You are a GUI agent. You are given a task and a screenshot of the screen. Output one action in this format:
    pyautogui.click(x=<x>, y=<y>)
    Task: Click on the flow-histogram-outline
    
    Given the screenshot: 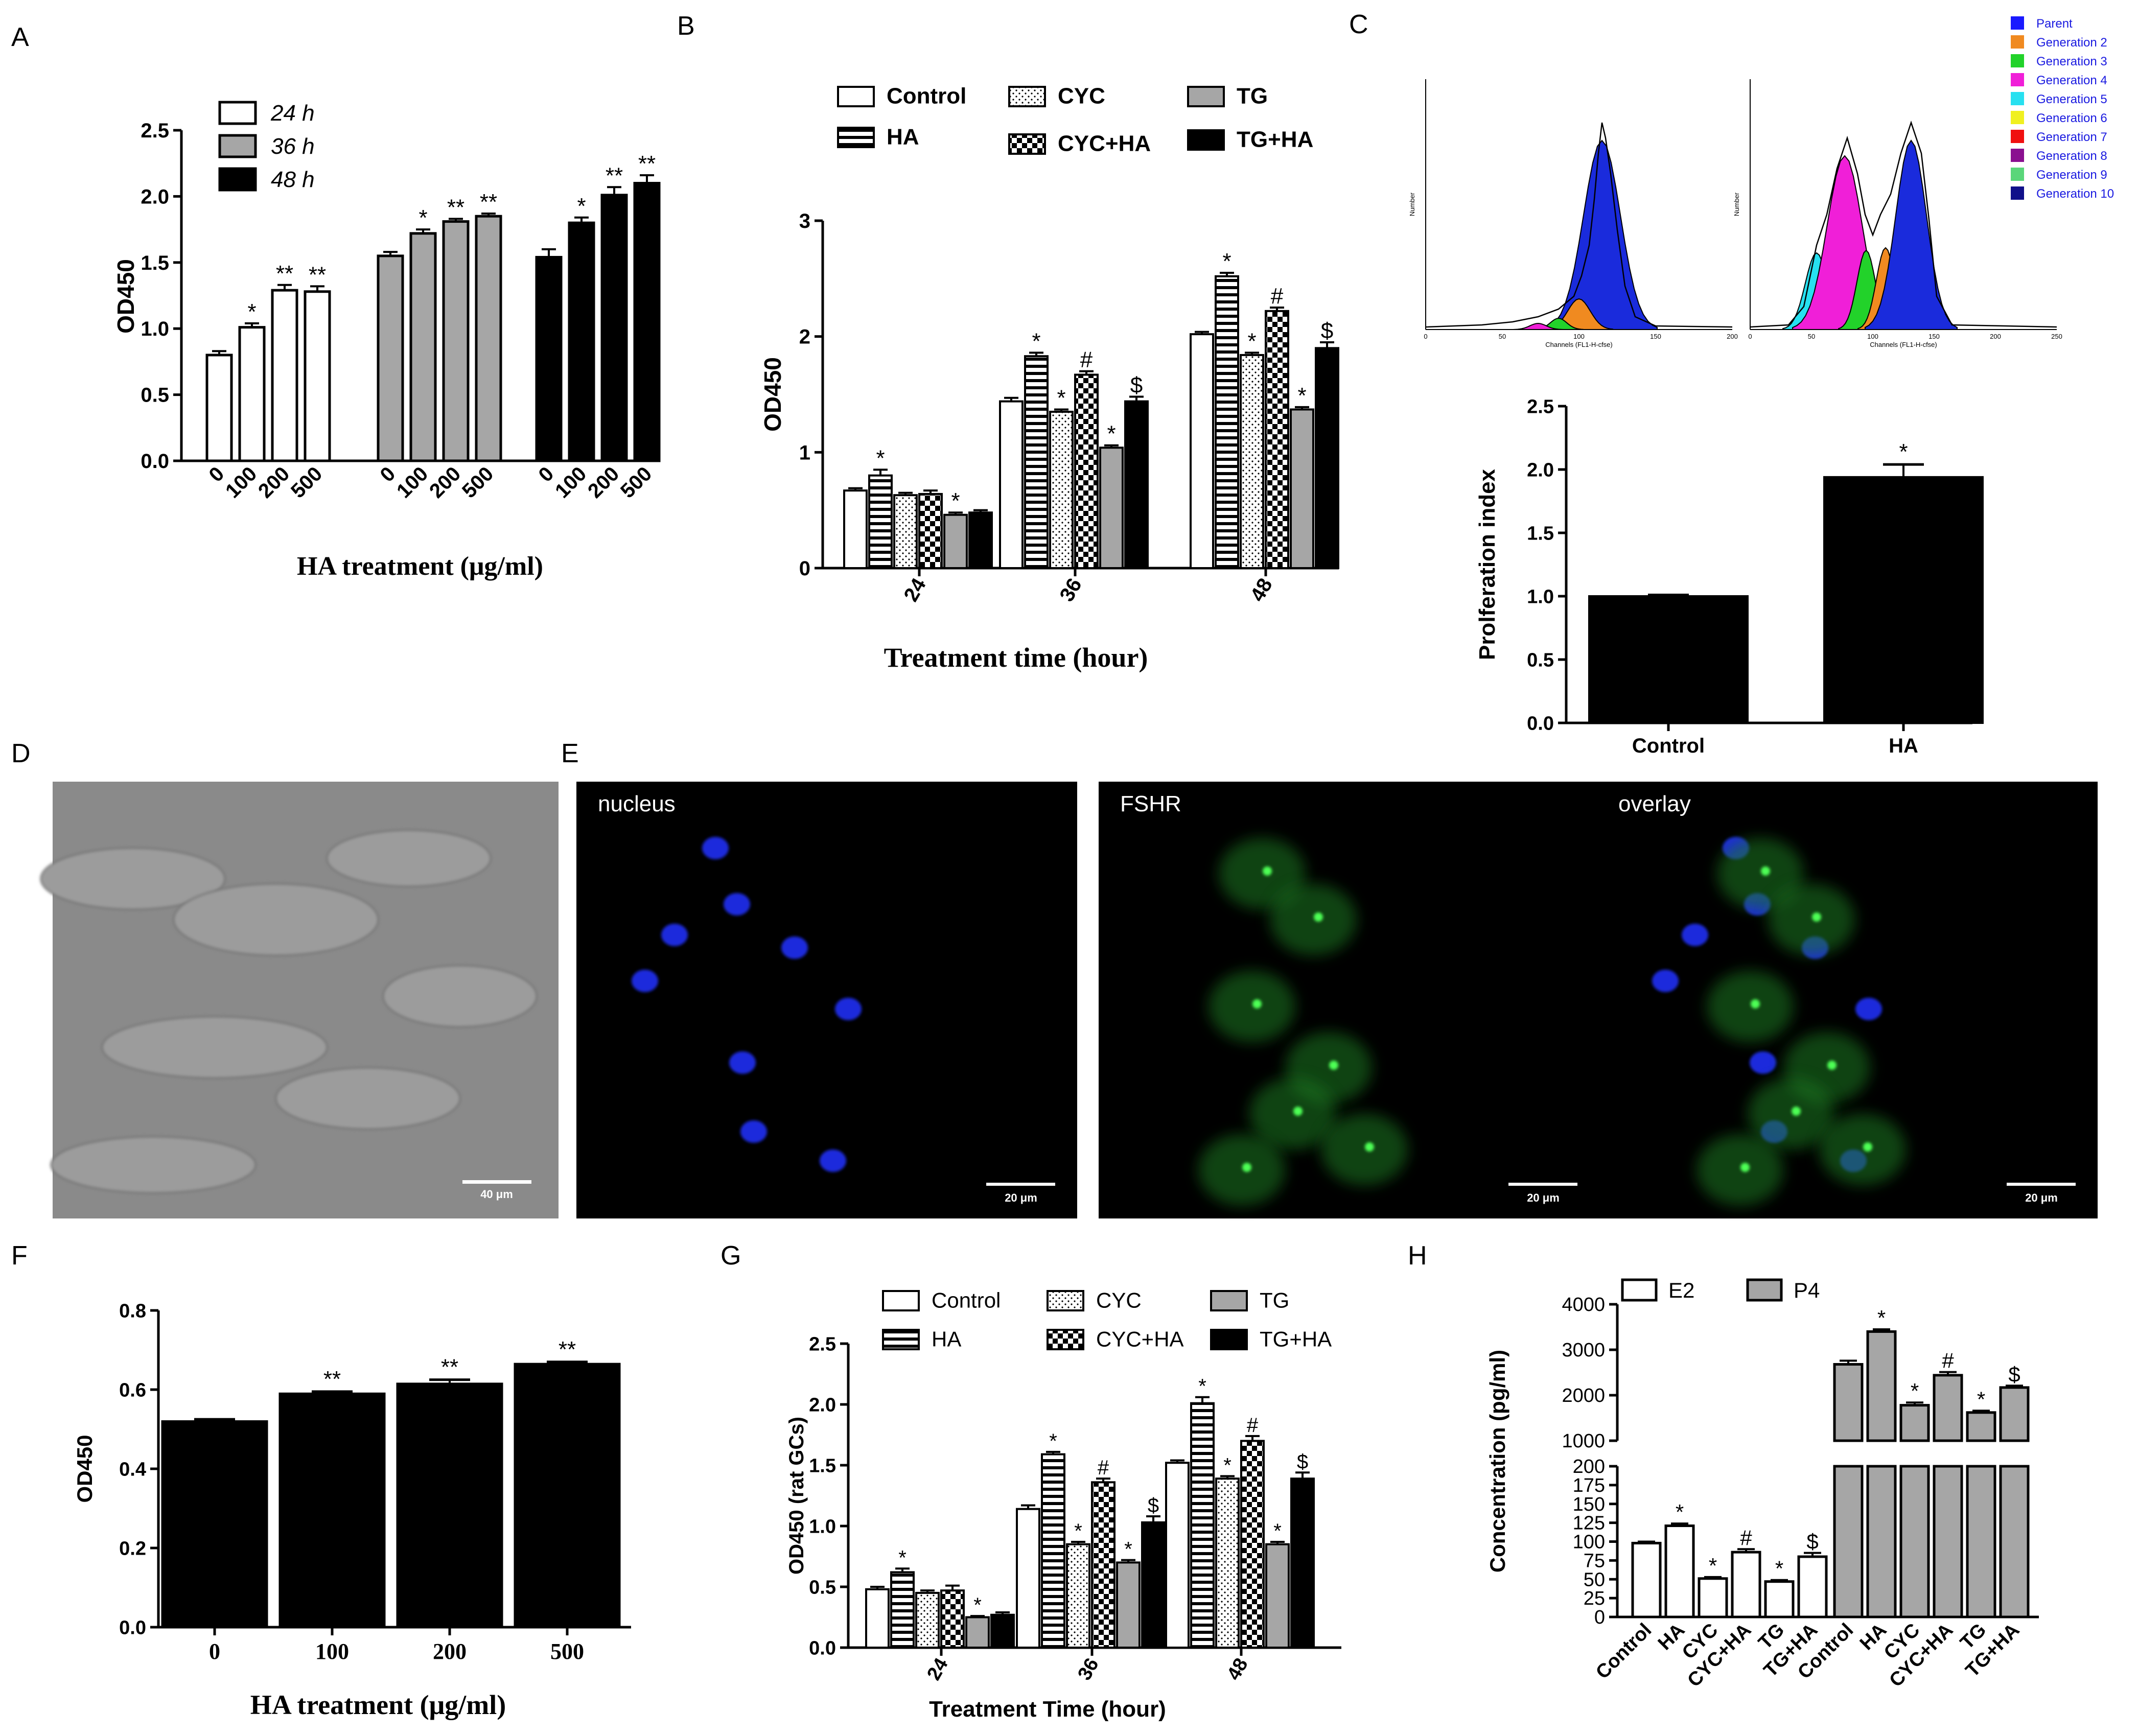 What is the action you would take?
    pyautogui.click(x=1903, y=224)
    